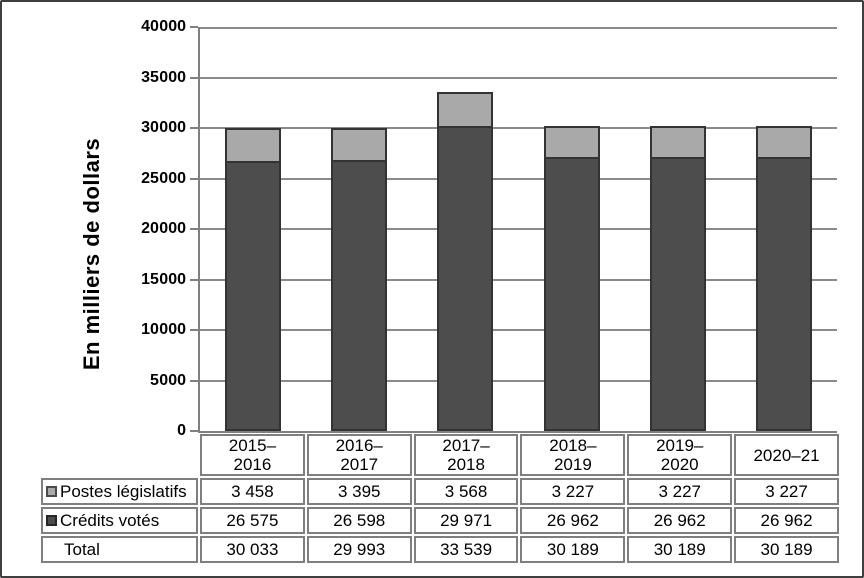 The image size is (864, 578). Describe the element at coordinates (181, 430) in the screenshot. I see `y-axis-tick-label: 0` at that location.